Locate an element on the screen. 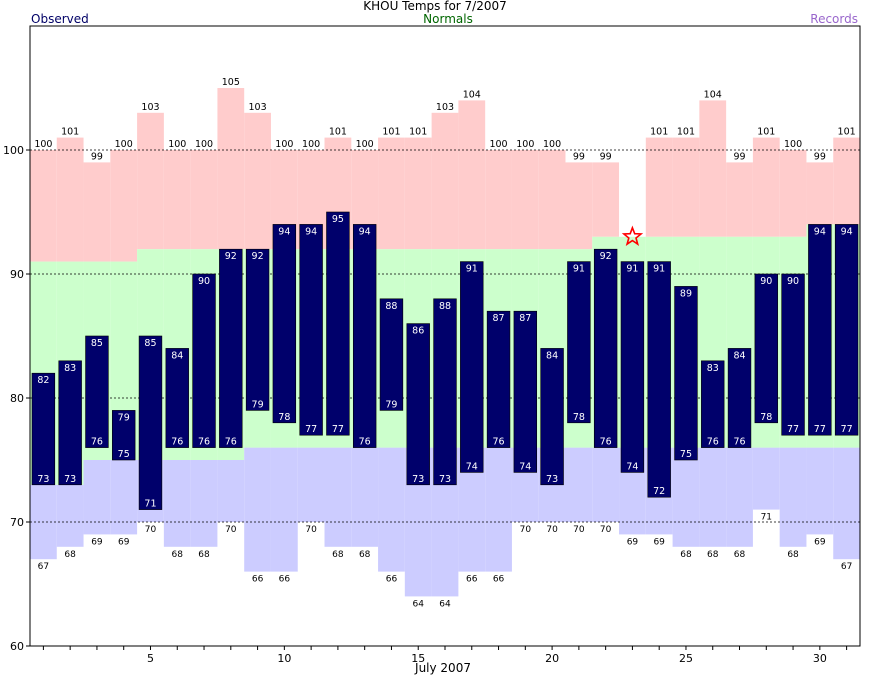 The width and height of the screenshot is (870, 676). record-low-label: 67 is located at coordinates (43, 567).